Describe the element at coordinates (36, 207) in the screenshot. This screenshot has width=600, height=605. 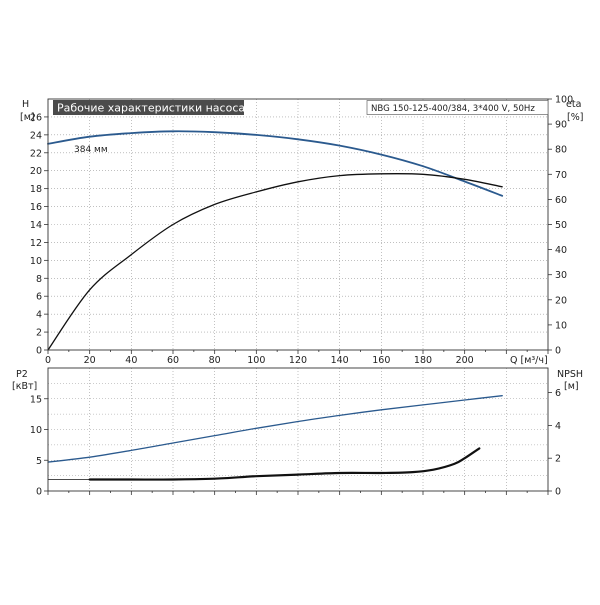
I see `left-tick-label: 16` at that location.